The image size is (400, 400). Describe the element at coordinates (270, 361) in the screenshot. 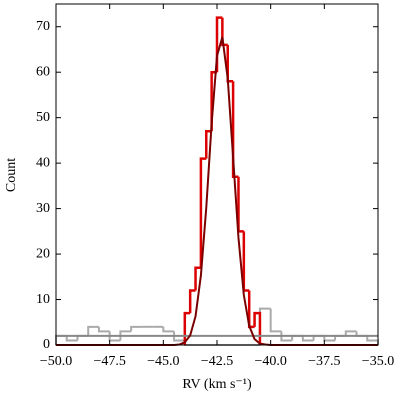

I see `x-tick-label: −40.0` at that location.